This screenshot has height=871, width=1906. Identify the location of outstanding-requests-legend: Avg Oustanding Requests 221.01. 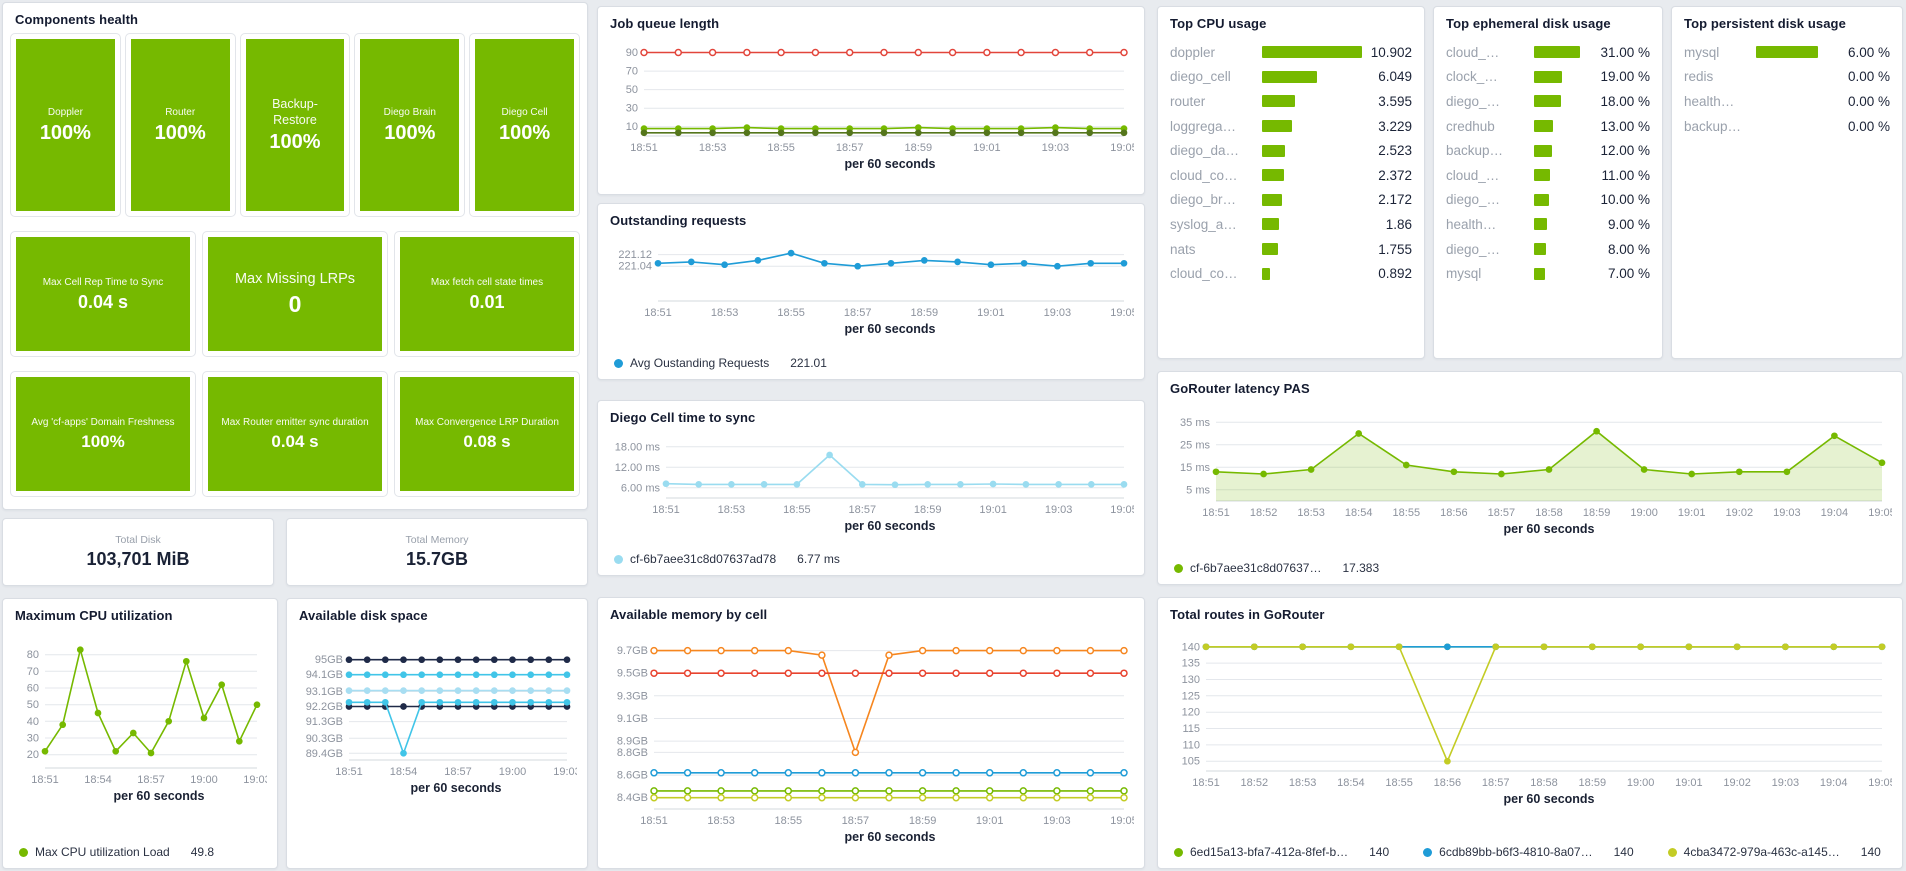
(871, 364).